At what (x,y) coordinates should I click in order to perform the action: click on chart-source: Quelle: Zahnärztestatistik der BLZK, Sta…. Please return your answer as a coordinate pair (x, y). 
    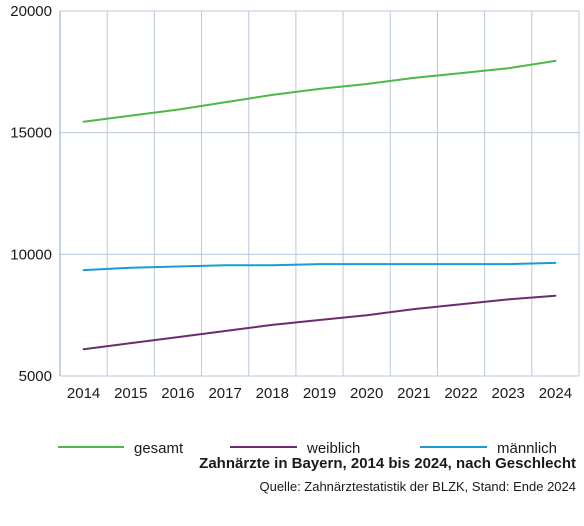
    Looking at the image, I should click on (417, 486).